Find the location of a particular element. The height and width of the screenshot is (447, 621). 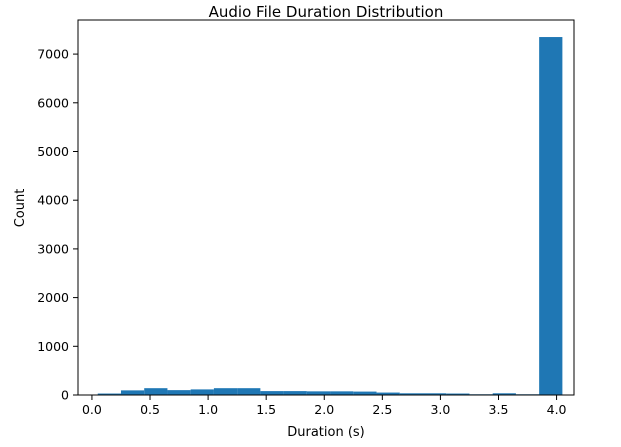

x-tick-label-5: 2.5 is located at coordinates (382, 409).